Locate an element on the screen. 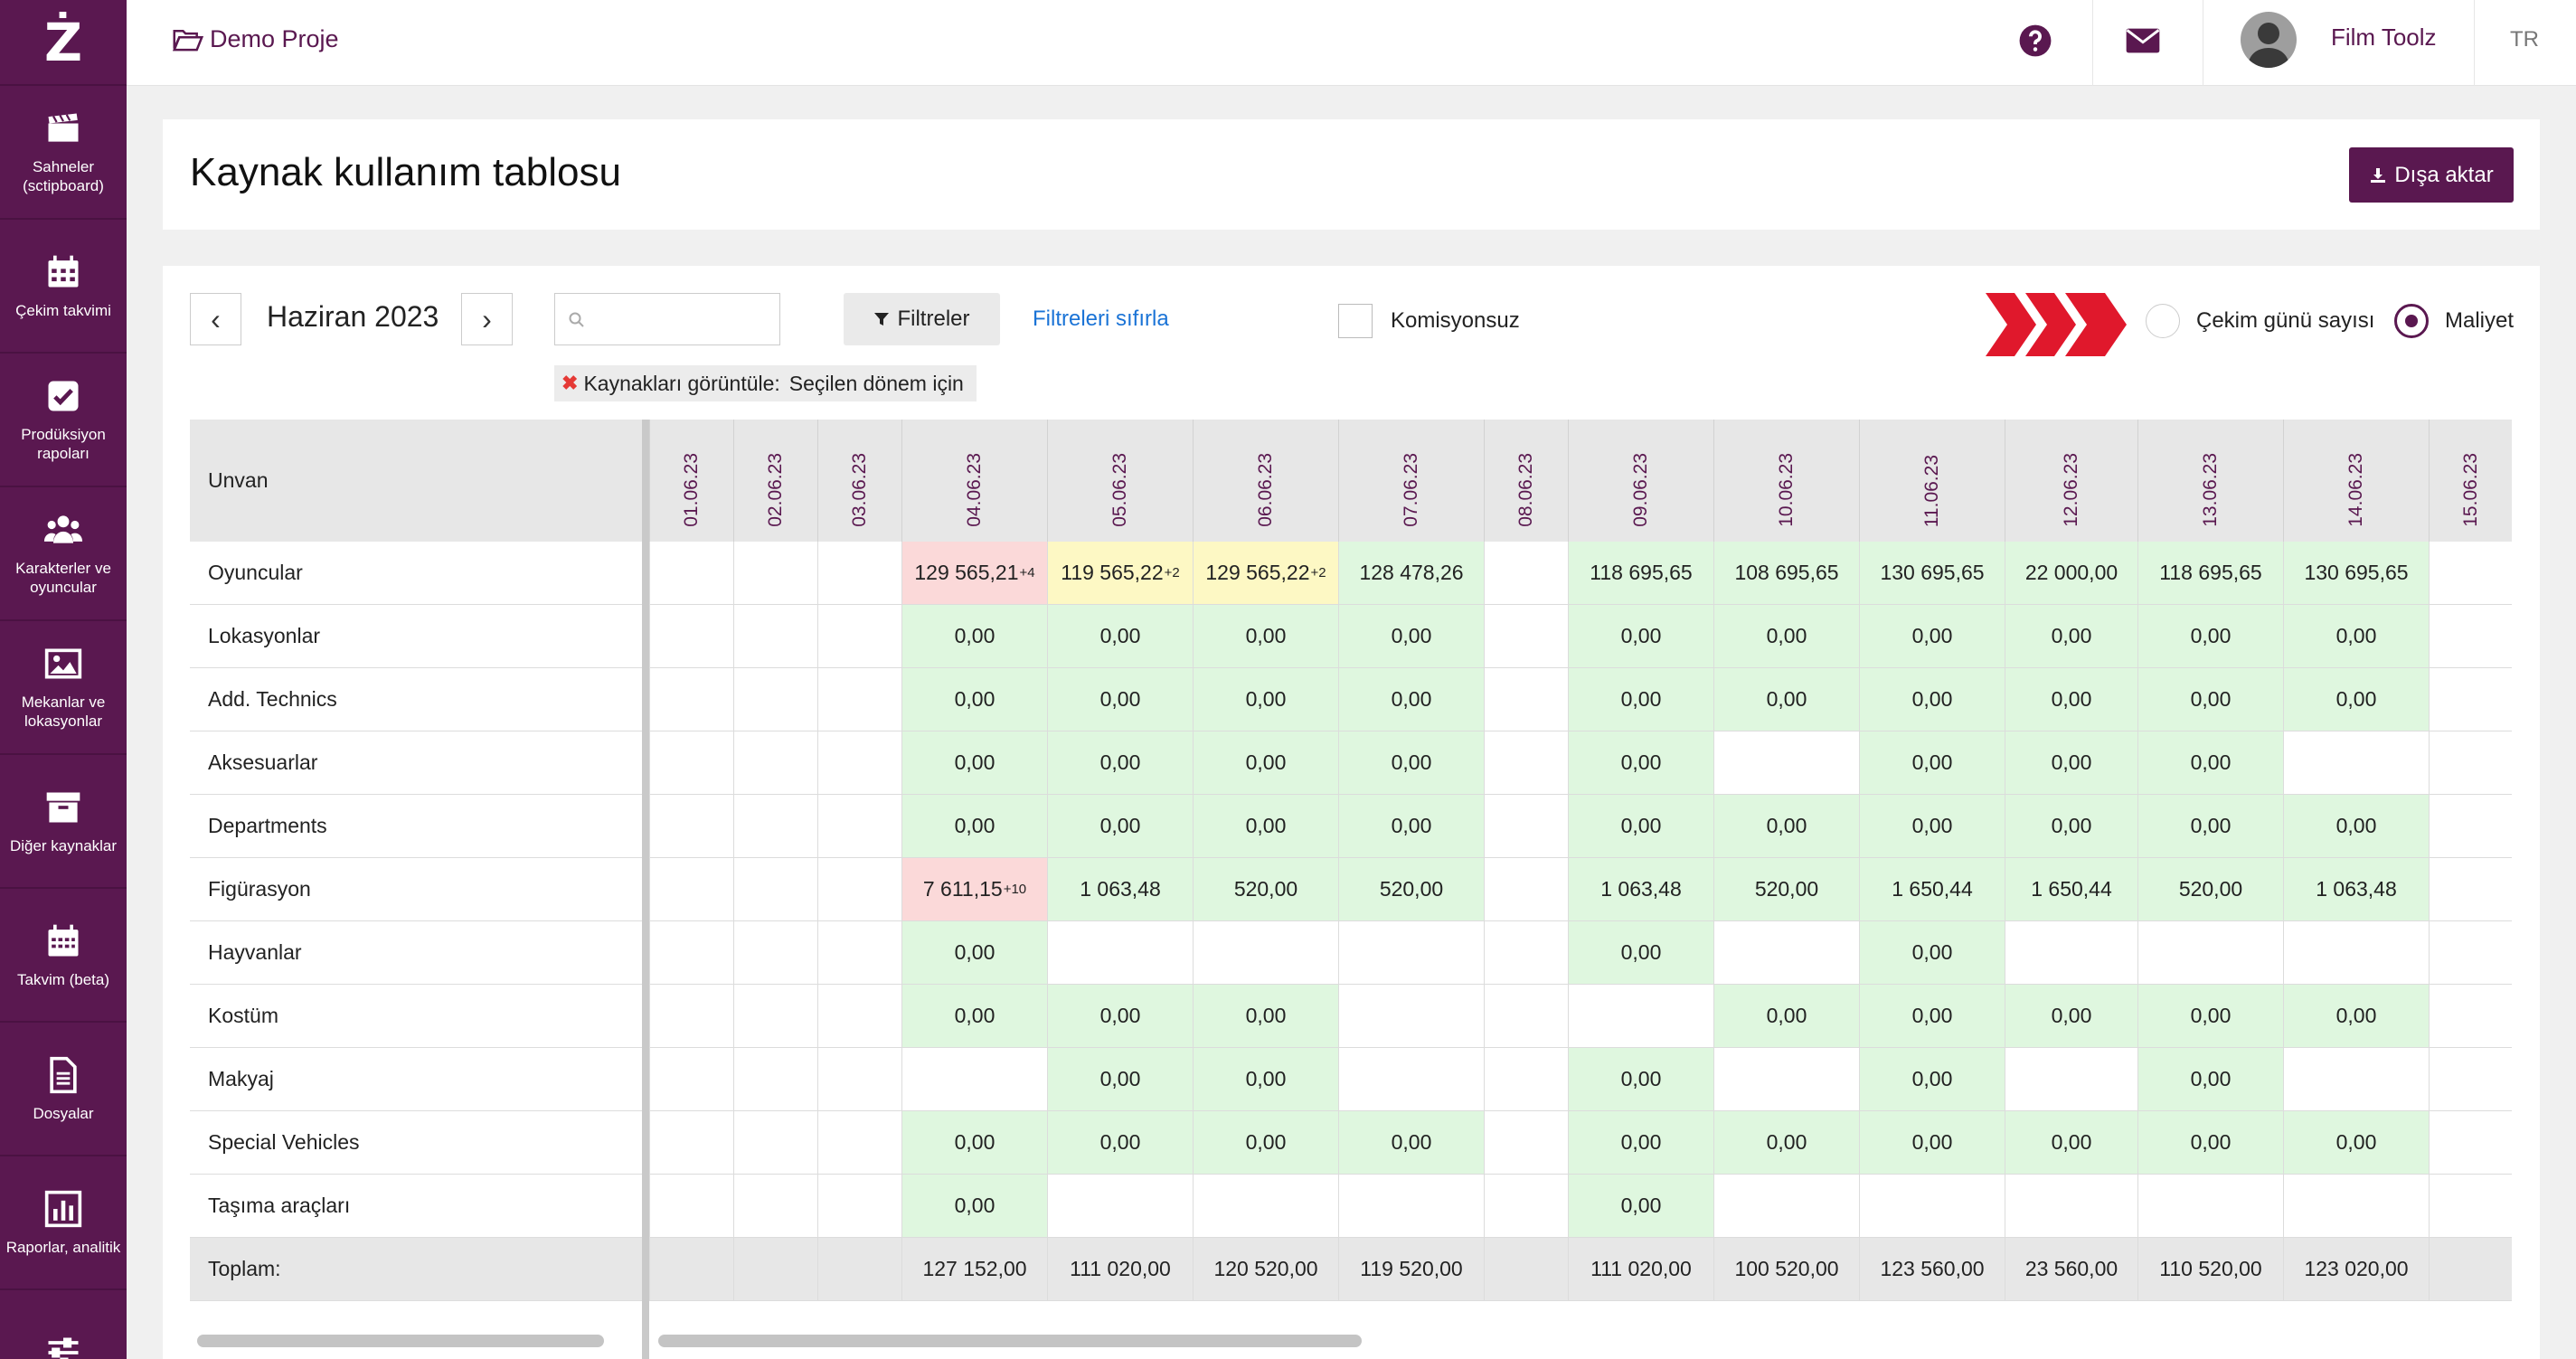  horizontal-scrollbar-left is located at coordinates (400, 1341).